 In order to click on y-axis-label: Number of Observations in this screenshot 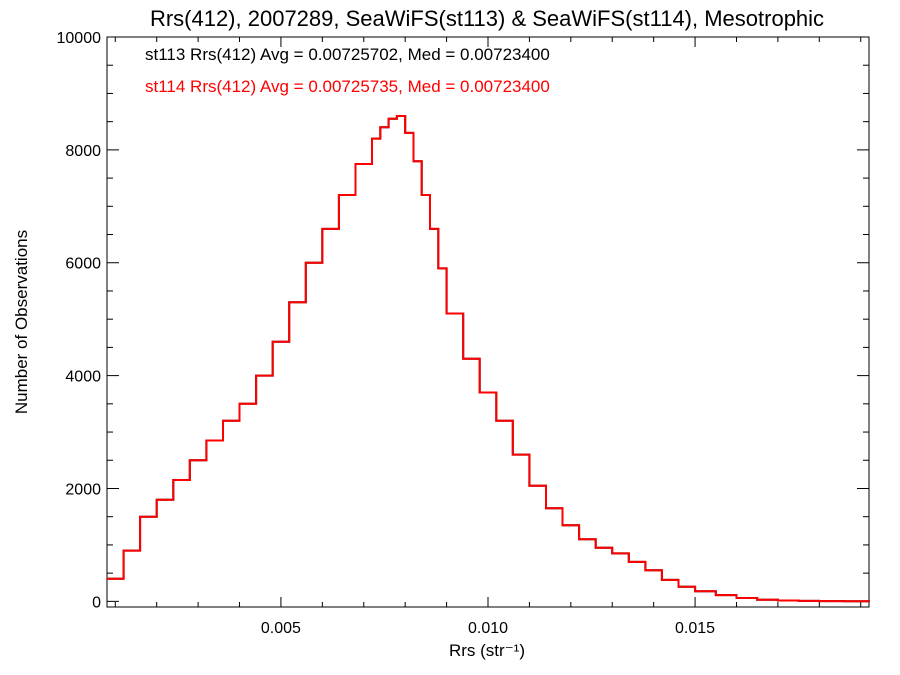, I will do `click(21, 322)`.